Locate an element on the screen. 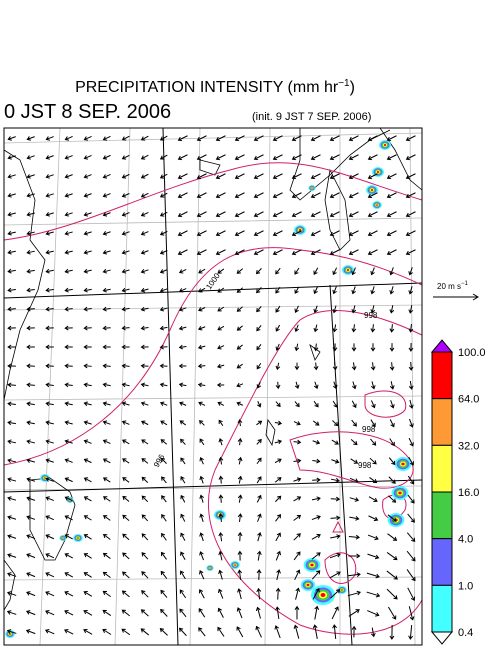 The image size is (500, 655). reference-exponent: −1 is located at coordinates (465, 284).